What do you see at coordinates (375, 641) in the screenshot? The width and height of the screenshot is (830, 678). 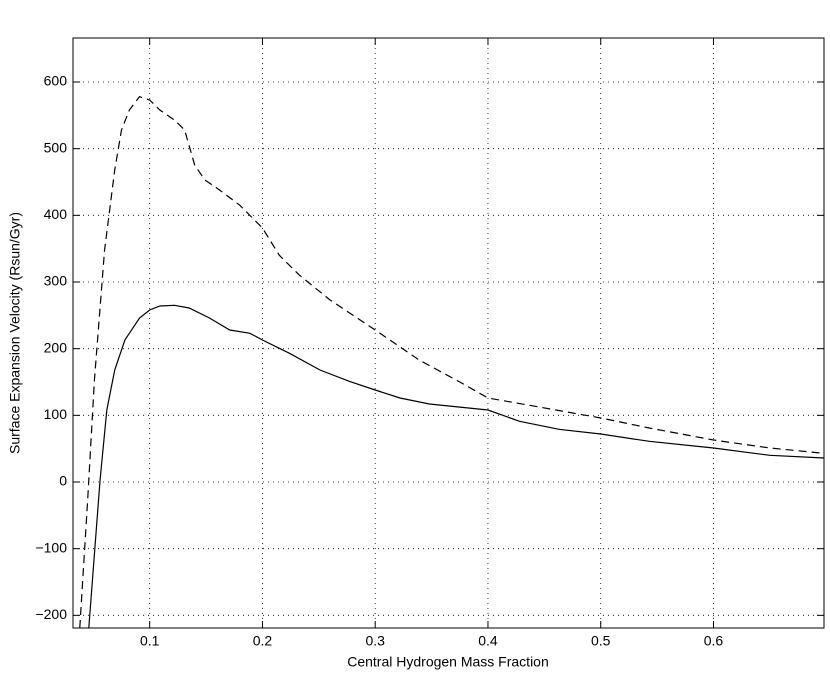 I see `x-tick-label: 0.3` at bounding box center [375, 641].